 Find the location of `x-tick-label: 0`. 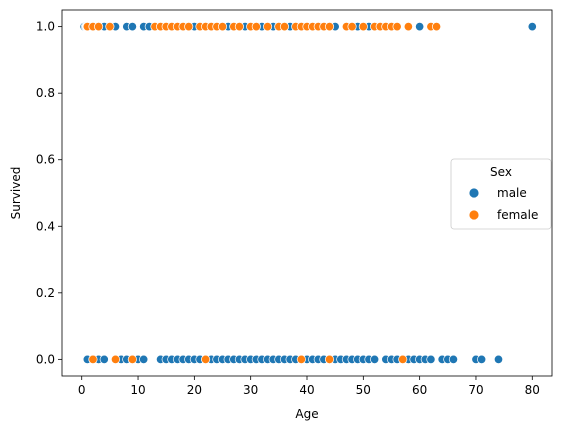

x-tick-label: 0 is located at coordinates (82, 390).